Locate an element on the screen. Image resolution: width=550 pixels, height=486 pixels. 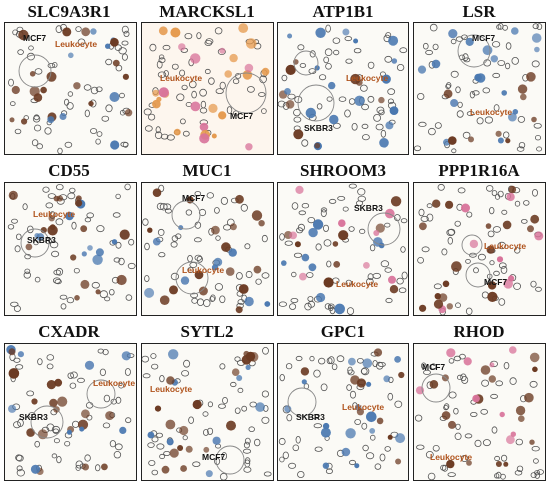
cell-line-label: MCF7 is located at coordinates (194, 198).